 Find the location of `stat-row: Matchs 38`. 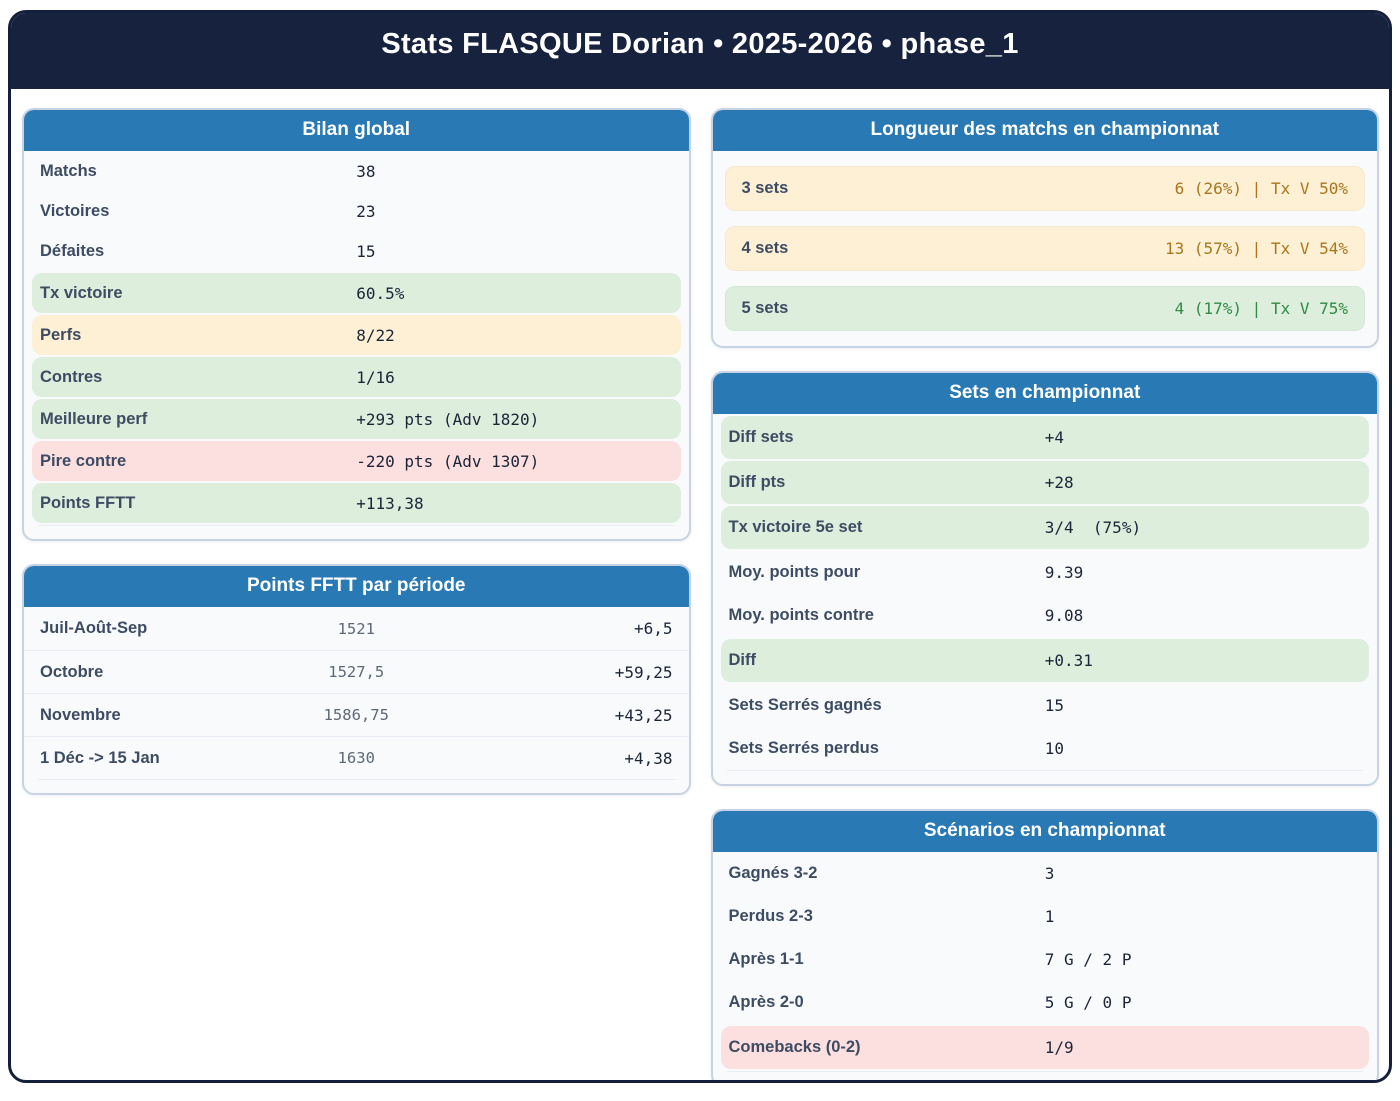

stat-row: Matchs 38 is located at coordinates (356, 171).